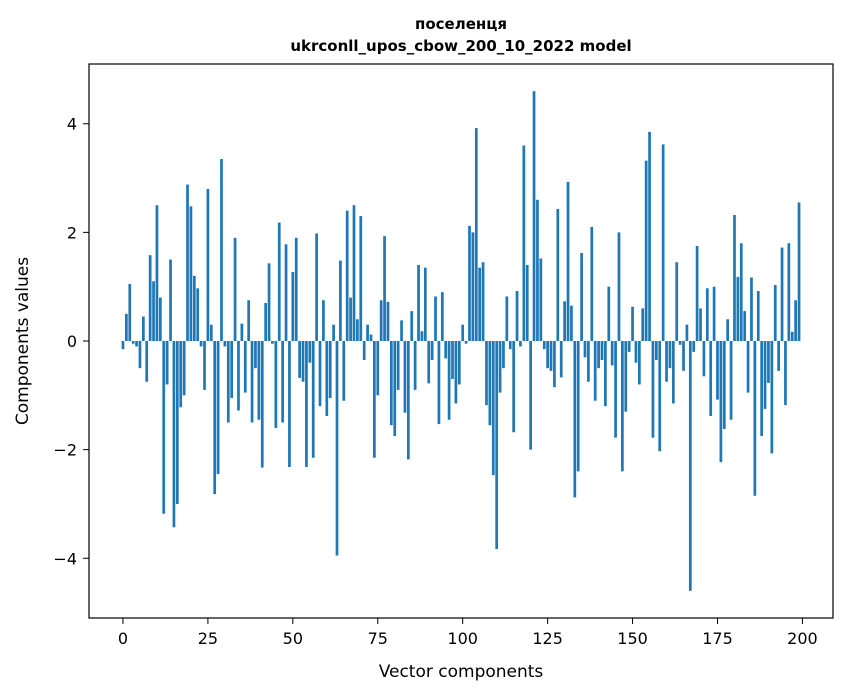 This screenshot has height=696, width=847. Describe the element at coordinates (468, 633) in the screenshot. I see `x-axis-ticks: 0 25 50 75 100 125 150 175 200` at that location.